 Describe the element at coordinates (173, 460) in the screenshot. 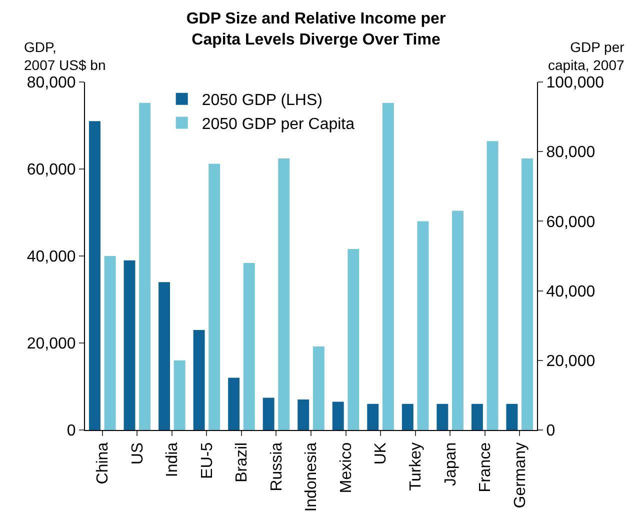

I see `x-tick-label: India` at that location.